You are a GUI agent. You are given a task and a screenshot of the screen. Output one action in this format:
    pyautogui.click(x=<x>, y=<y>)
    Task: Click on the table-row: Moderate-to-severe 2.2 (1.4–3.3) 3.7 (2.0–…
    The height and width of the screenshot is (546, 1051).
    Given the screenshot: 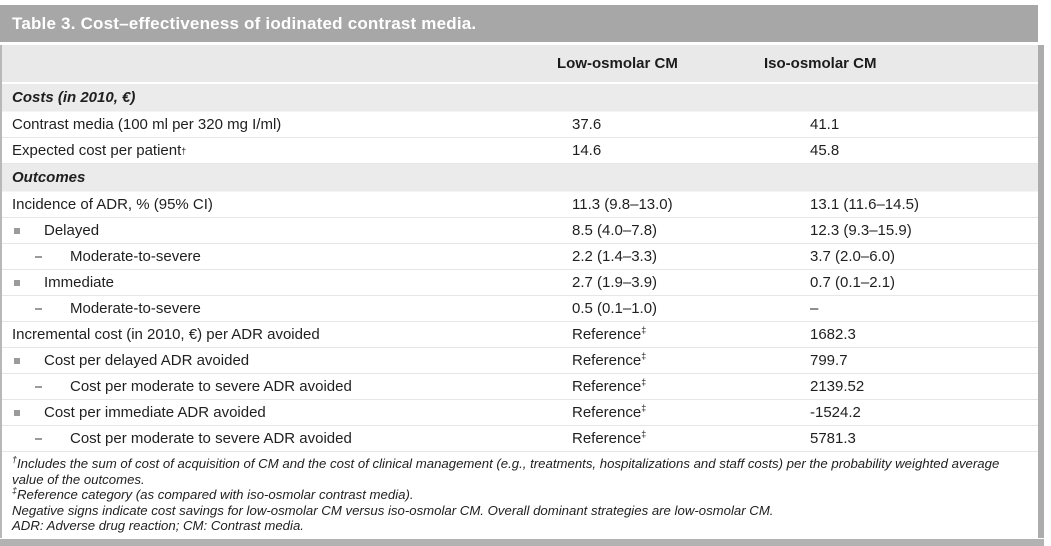 What is the action you would take?
    pyautogui.click(x=520, y=257)
    